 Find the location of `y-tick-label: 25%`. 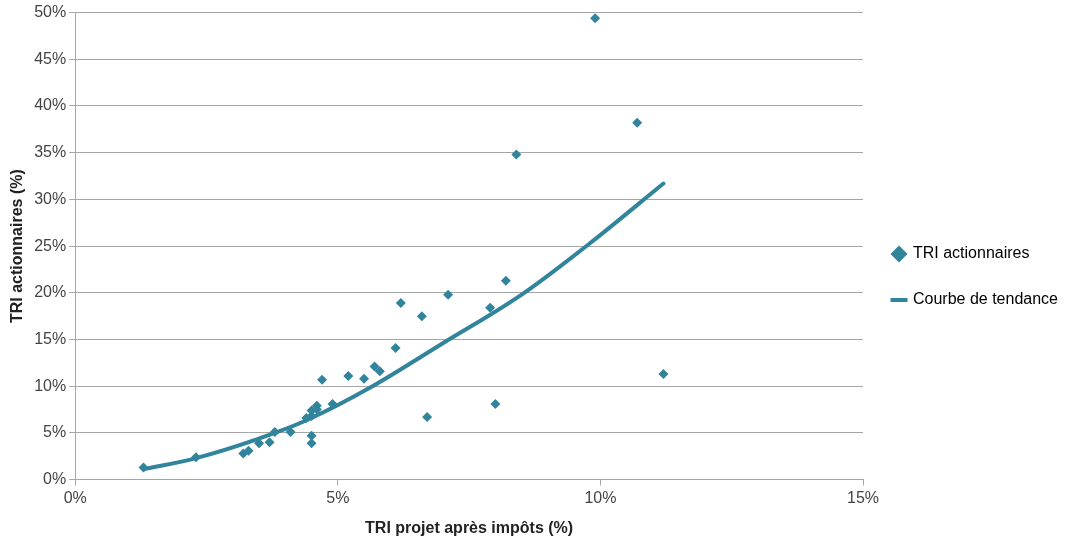

y-tick-label: 25% is located at coordinates (50, 245).